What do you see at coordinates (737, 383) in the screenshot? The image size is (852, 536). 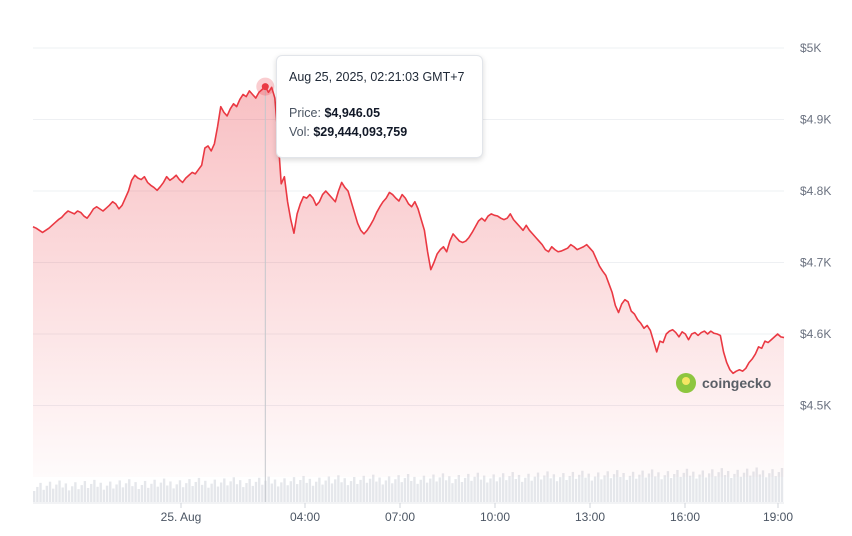 I see `coingecko-brand: coingecko` at bounding box center [737, 383].